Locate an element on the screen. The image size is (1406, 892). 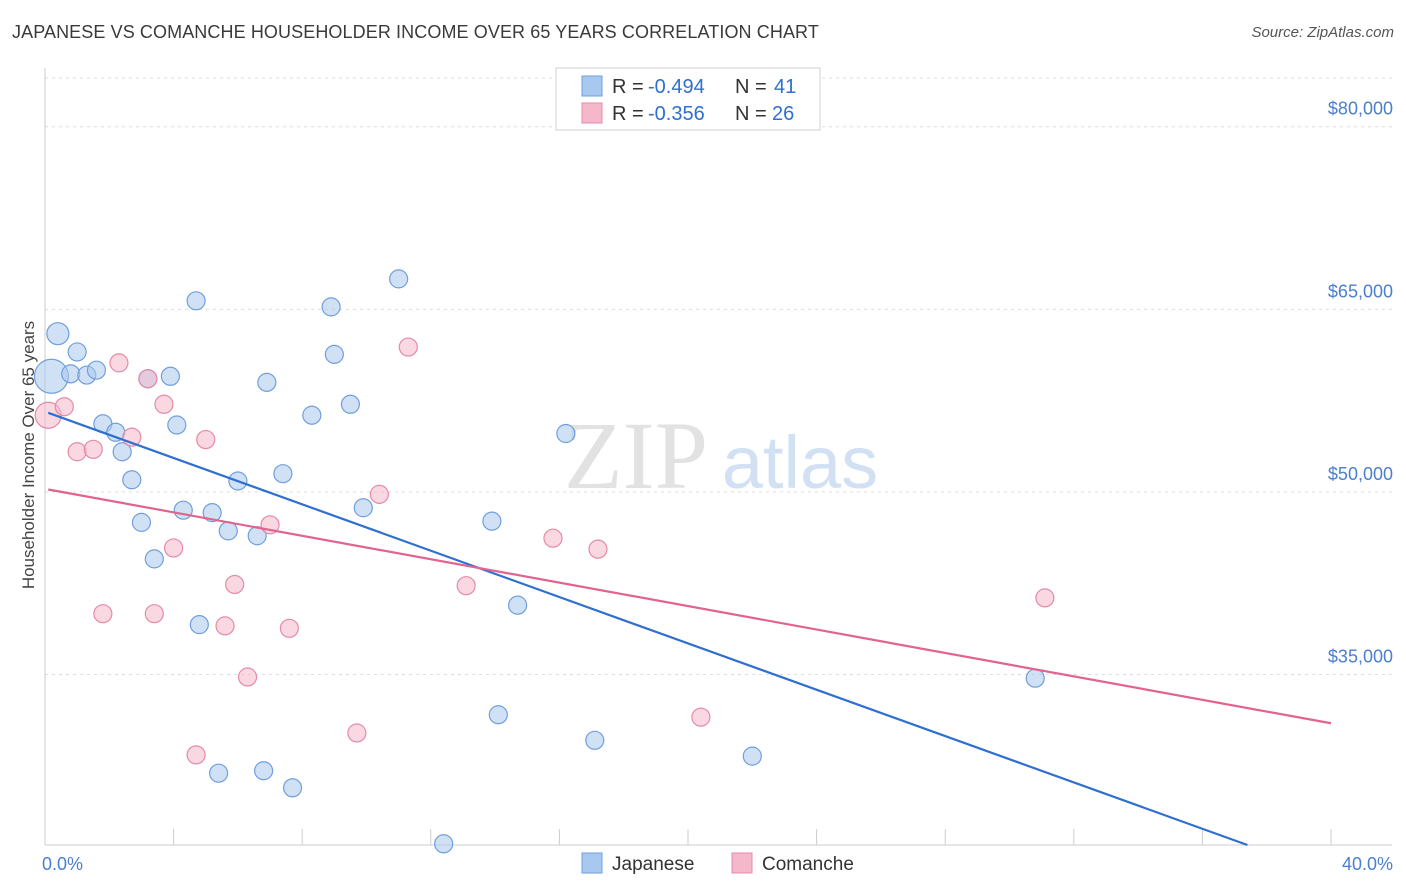
bottom-legend-swatch-comanche is located at coordinates (742, 863).